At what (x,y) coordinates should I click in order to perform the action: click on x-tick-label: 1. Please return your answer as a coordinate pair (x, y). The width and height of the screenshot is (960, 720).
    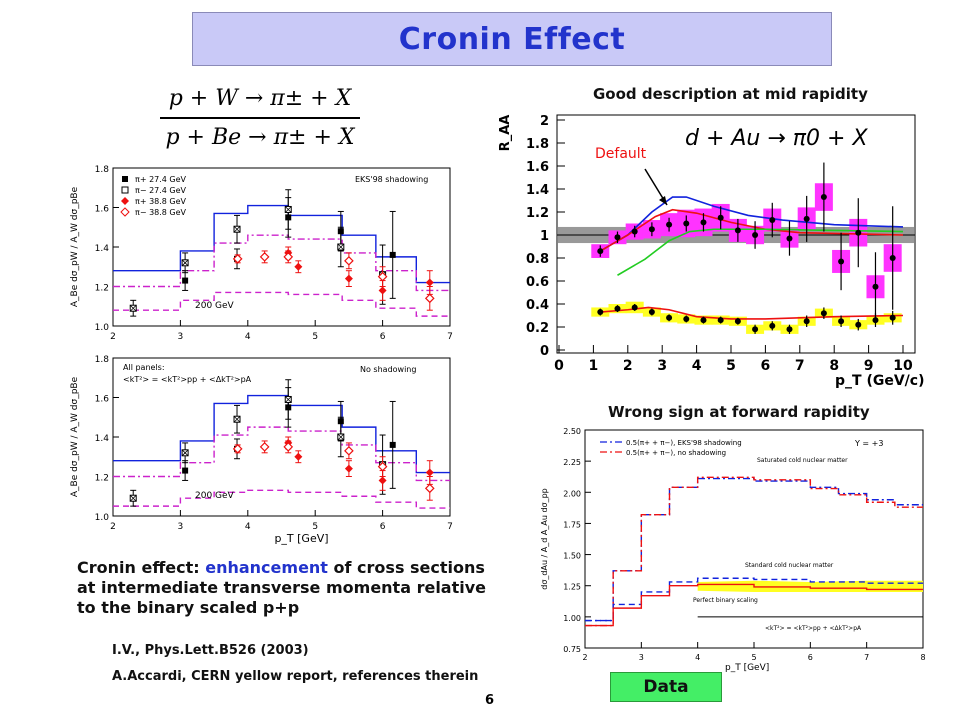
    Looking at the image, I should click on (594, 366).